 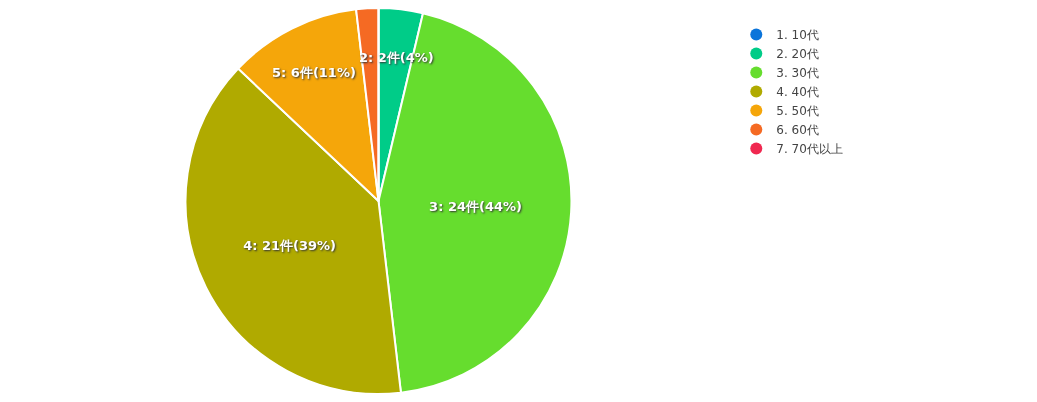 I want to click on legend-label: 6. 60代, so click(x=797, y=130).